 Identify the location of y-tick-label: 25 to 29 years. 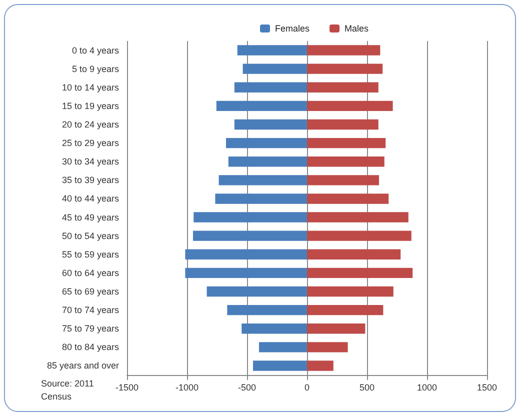
(91, 143).